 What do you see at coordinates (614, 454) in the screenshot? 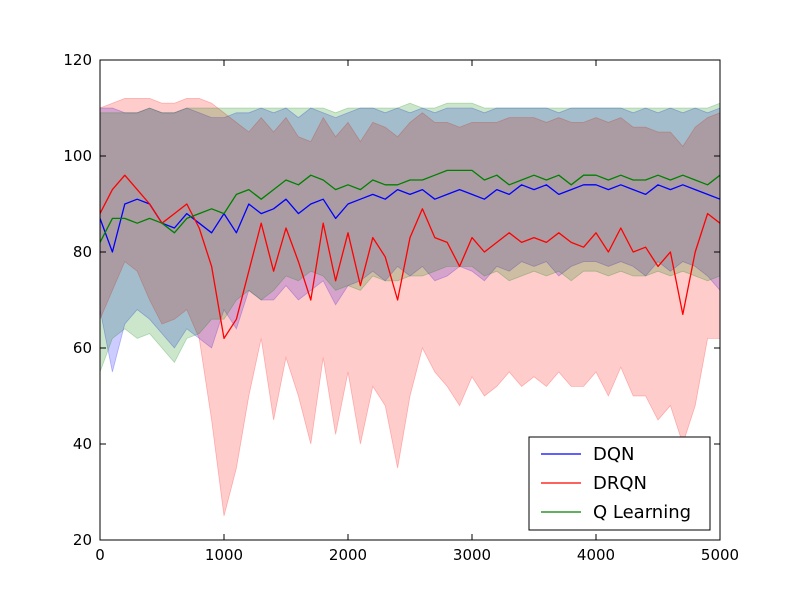
I see `legend-label-dqn: DQN` at bounding box center [614, 454].